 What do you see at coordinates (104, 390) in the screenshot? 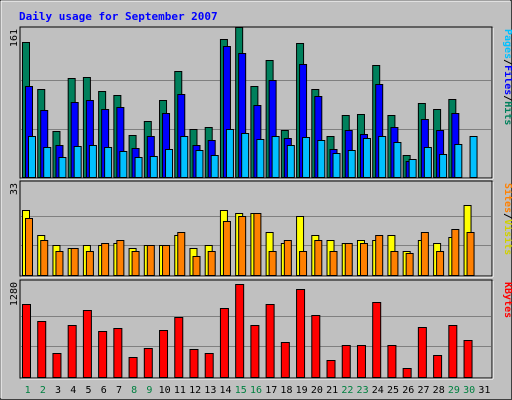
I see `x-tick-label-day-6: 6` at bounding box center [104, 390].